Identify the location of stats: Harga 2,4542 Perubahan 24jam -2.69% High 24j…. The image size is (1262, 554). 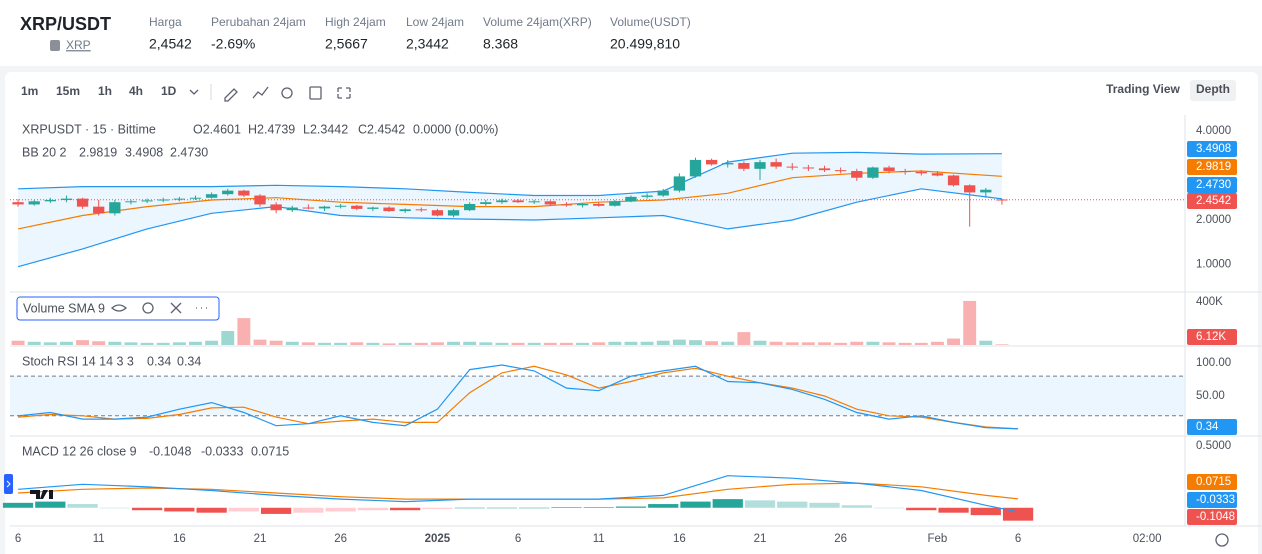
(420, 33).